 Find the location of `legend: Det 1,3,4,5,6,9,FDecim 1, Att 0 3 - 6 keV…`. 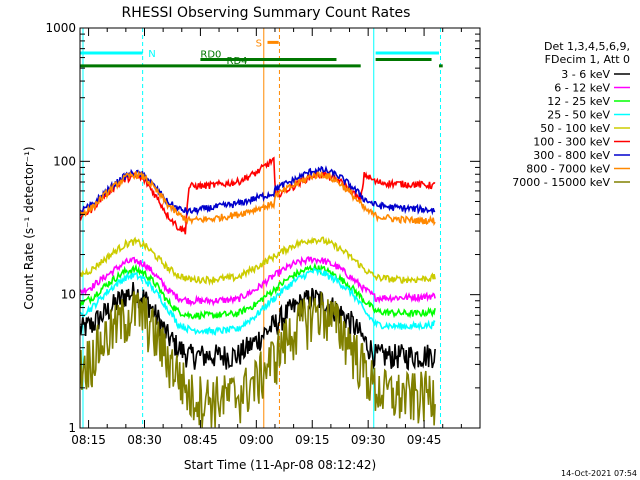

legend: Det 1,3,4,5,6,9,FDecim 1, Att 0 3 - 6 keV… is located at coordinates (571, 114).